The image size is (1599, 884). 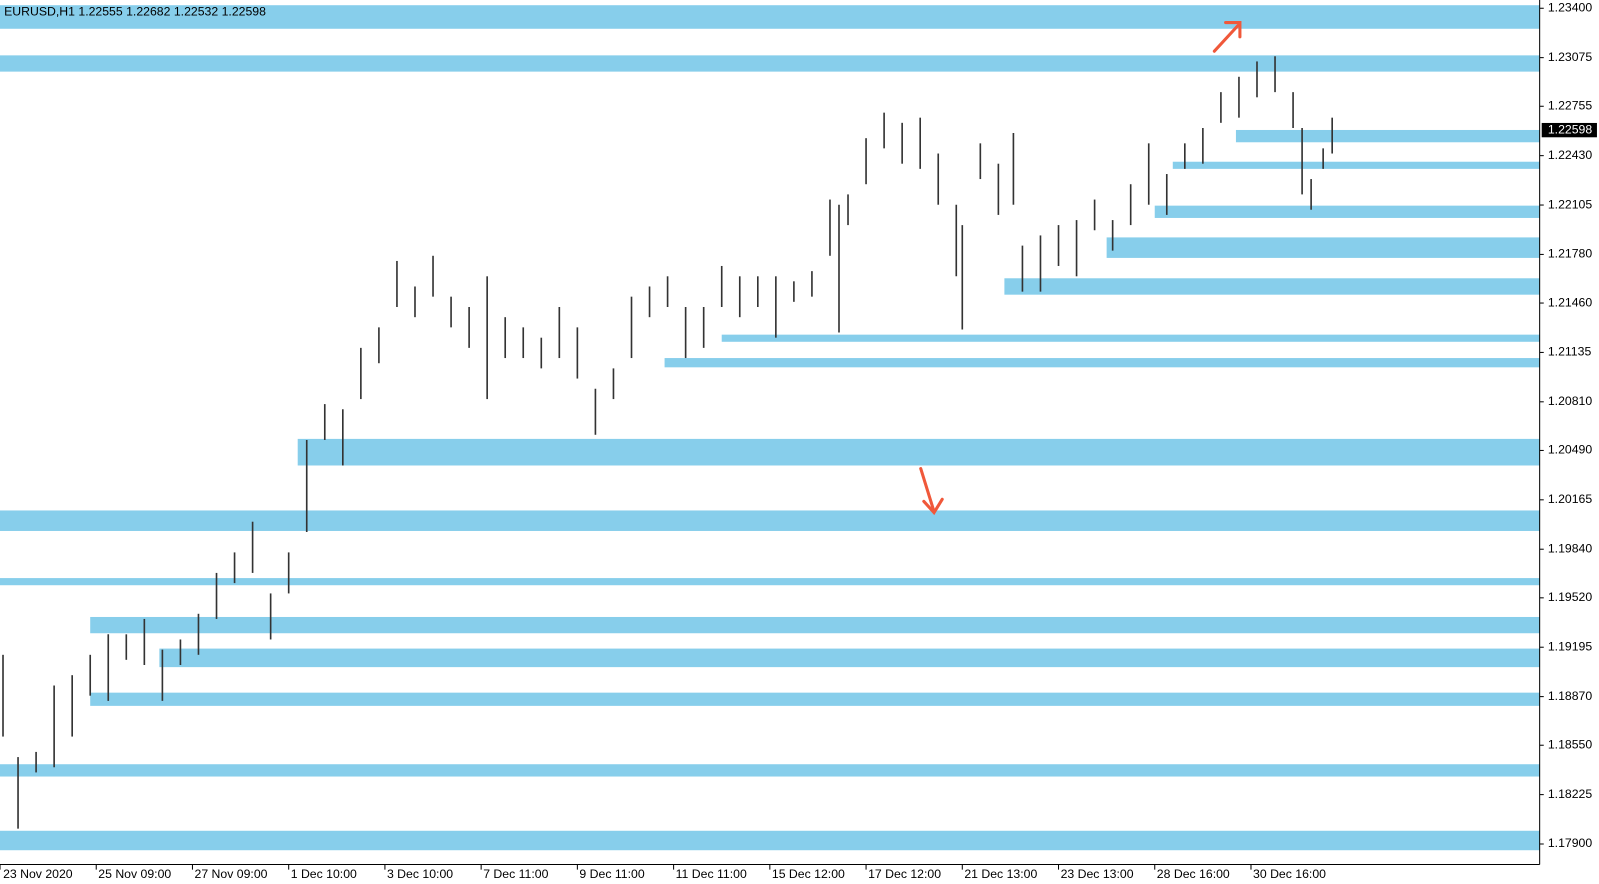 I want to click on x-tick-label: 28 Dec 16:00, so click(x=1193, y=874).